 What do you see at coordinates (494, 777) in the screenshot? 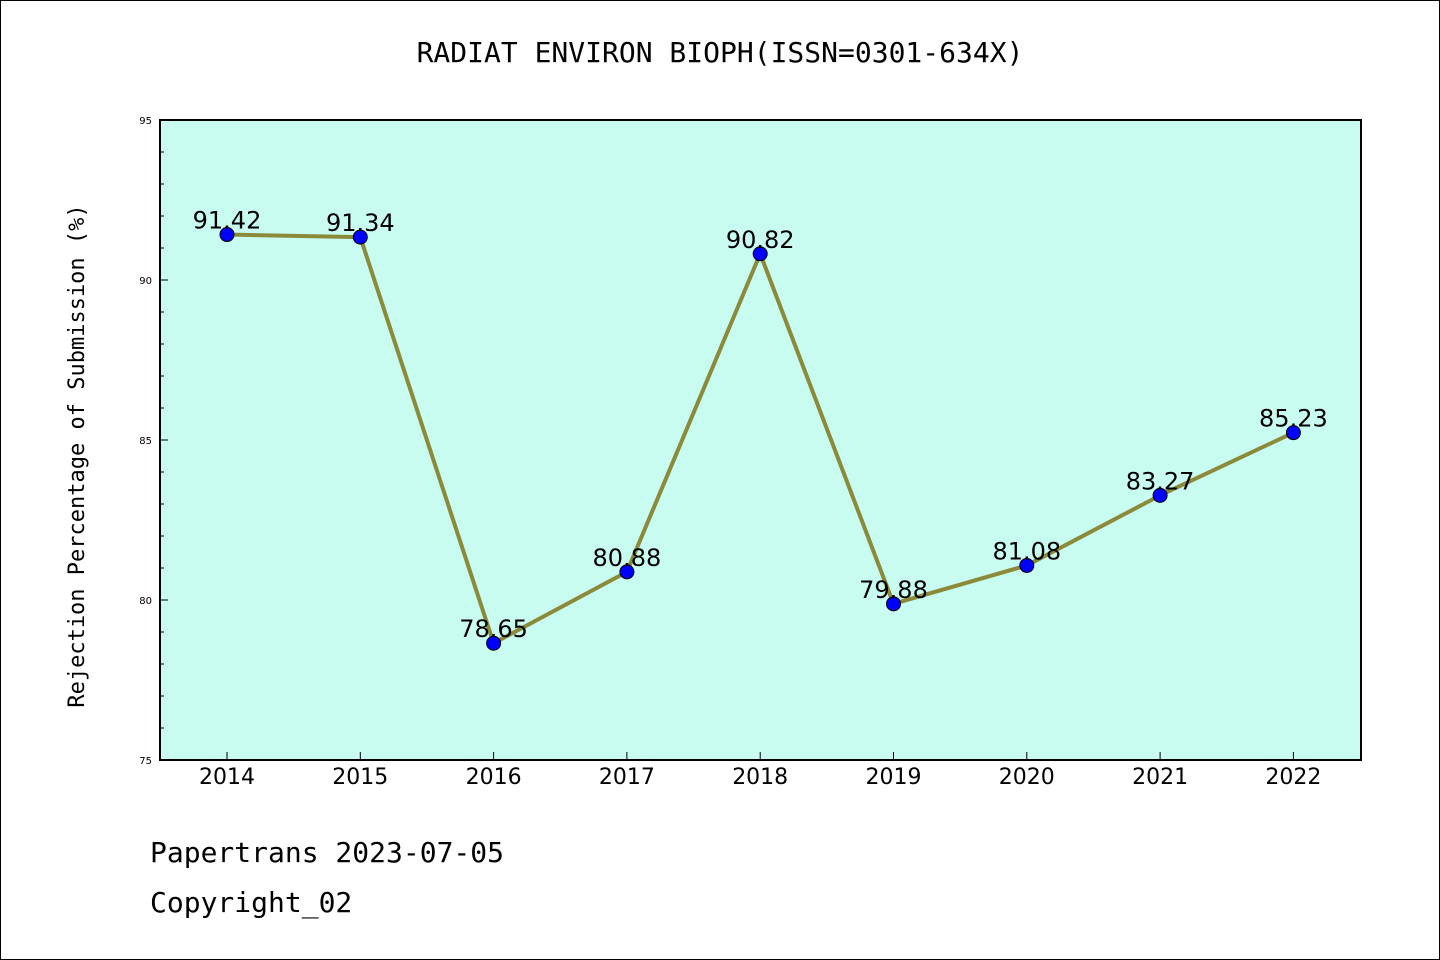
I see `x-tick-label: 2016` at bounding box center [494, 777].